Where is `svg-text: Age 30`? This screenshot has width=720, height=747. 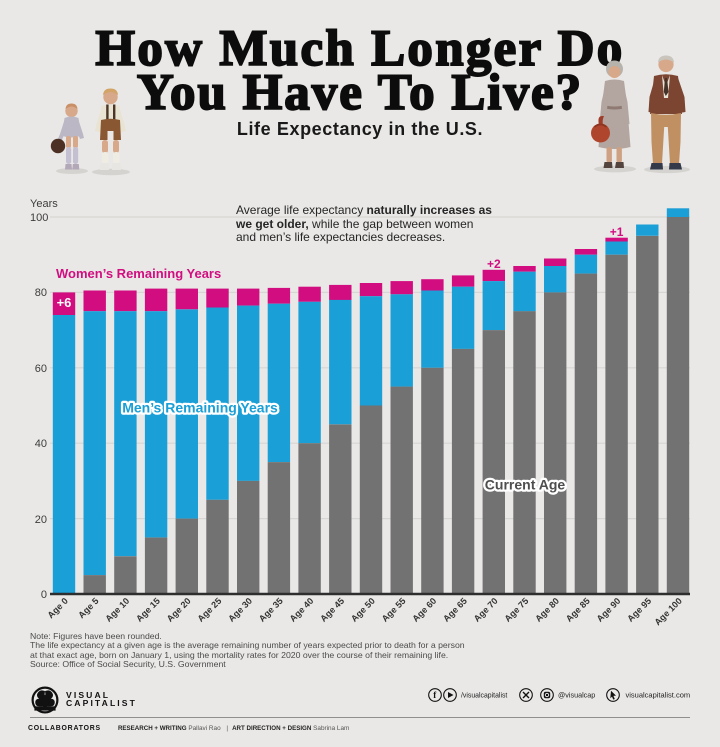
svg-text: Age 30 is located at coordinates (240, 610).